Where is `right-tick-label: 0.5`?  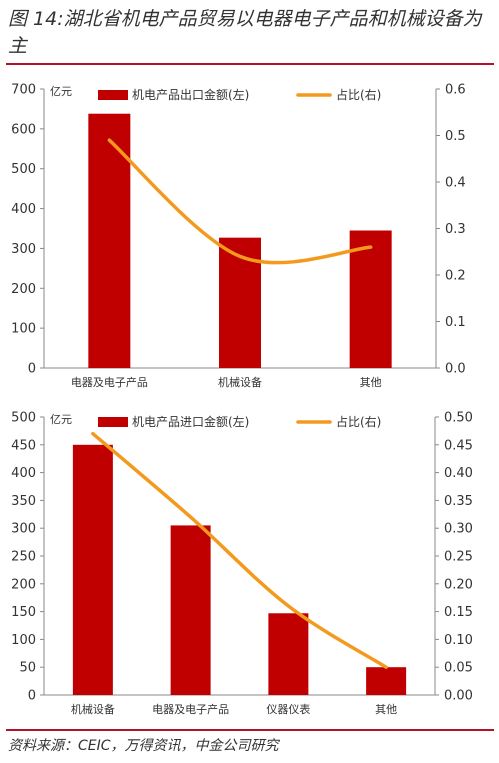 right-tick-label: 0.5 is located at coordinates (455, 136).